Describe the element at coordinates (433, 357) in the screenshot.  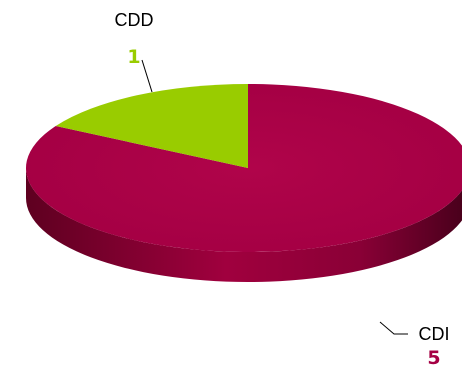
I see `value-label-cdi: 5` at that location.